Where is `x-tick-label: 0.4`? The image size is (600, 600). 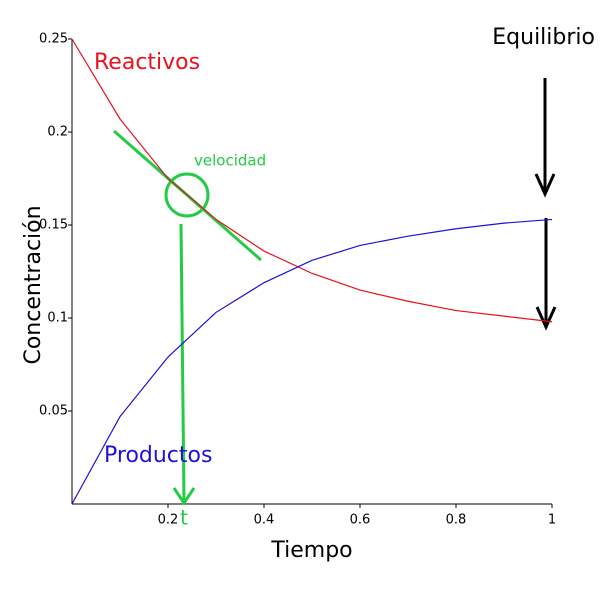 x-tick-label: 0.4 is located at coordinates (264, 520).